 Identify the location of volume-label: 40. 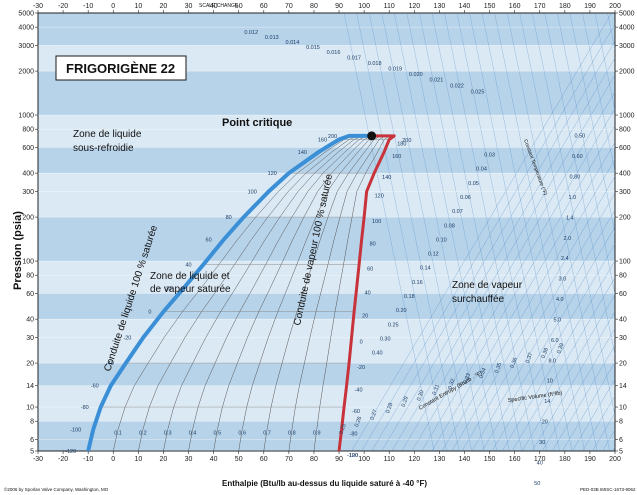
(540, 463).